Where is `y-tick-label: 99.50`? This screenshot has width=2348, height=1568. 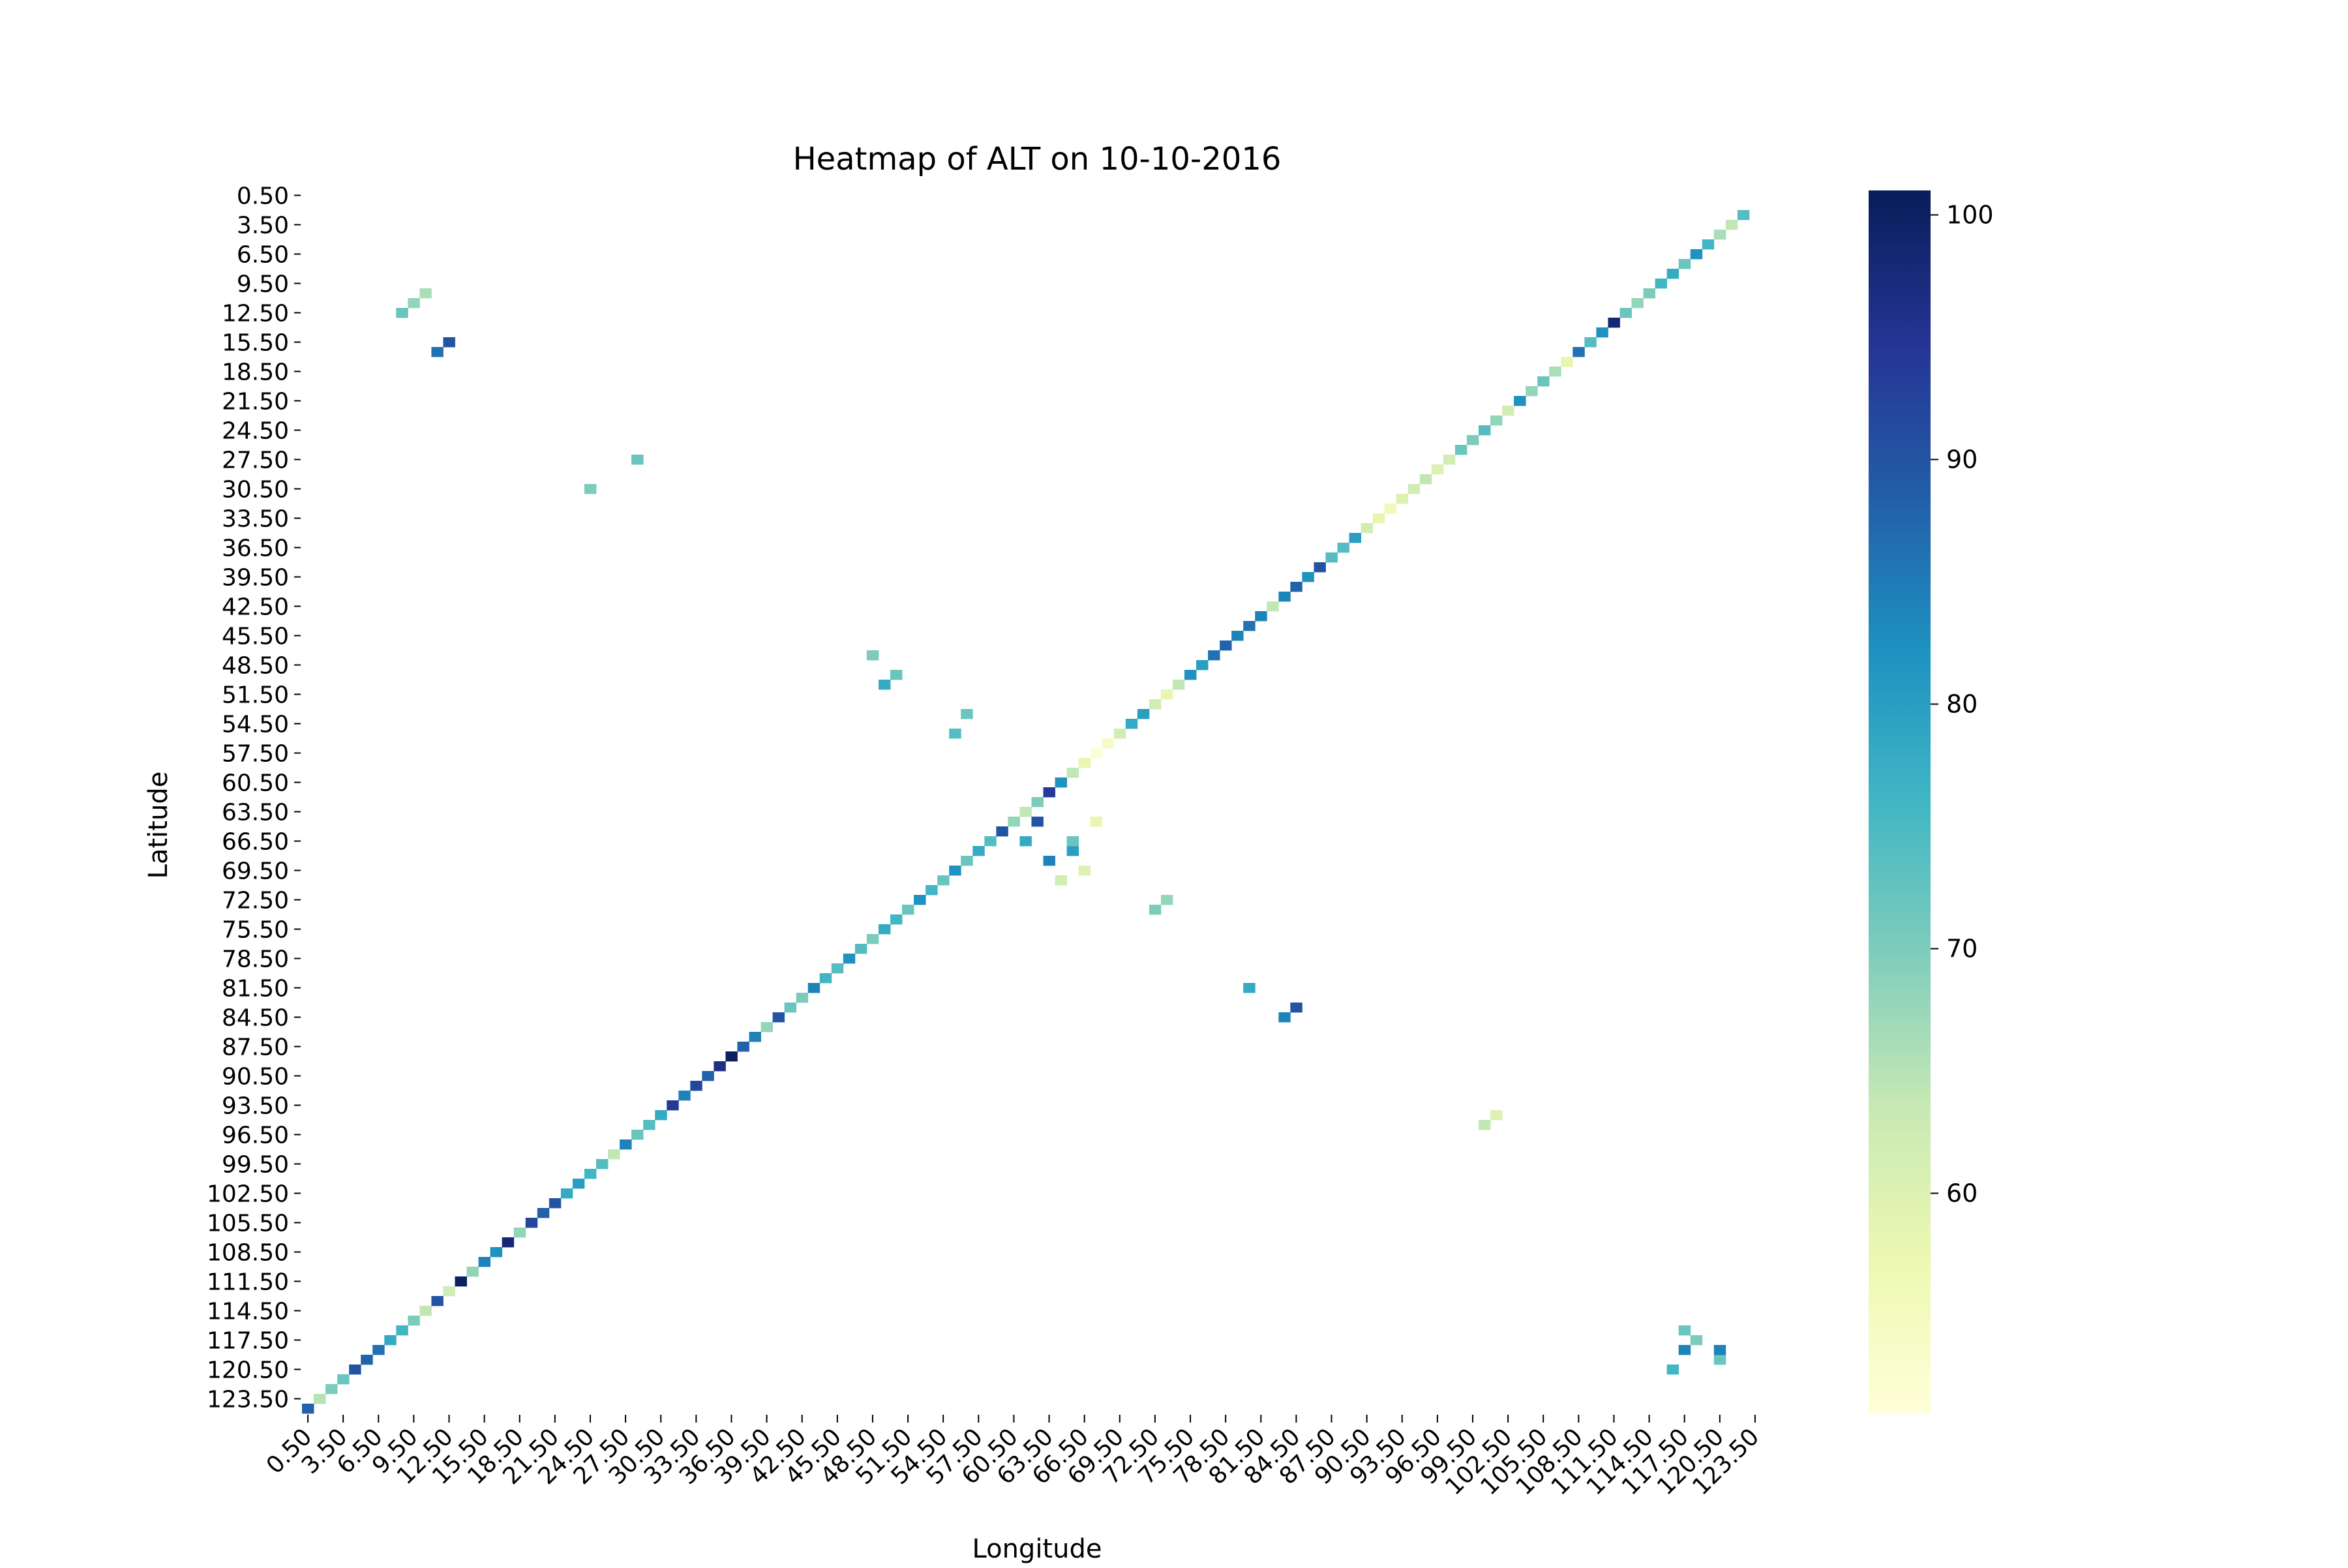
y-tick-label: 99.50 is located at coordinates (256, 1165).